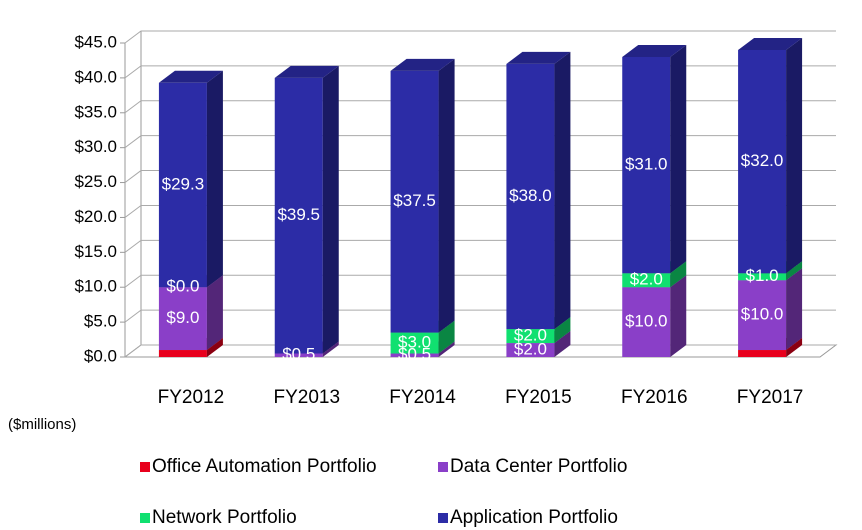  I want to click on y-tick-label: $0.0, so click(100, 355).